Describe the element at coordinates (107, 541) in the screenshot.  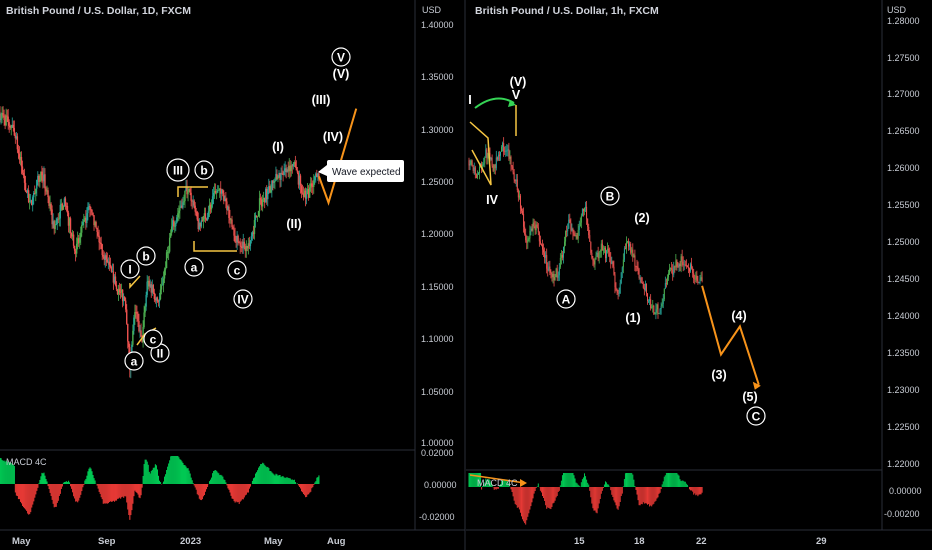
I see `x-tick-label: Sep` at that location.